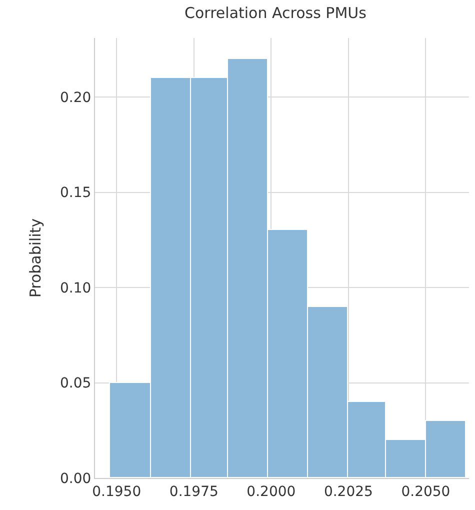 The height and width of the screenshot is (510, 475). I want to click on x-tick-label: 0.1975, so click(193, 492).